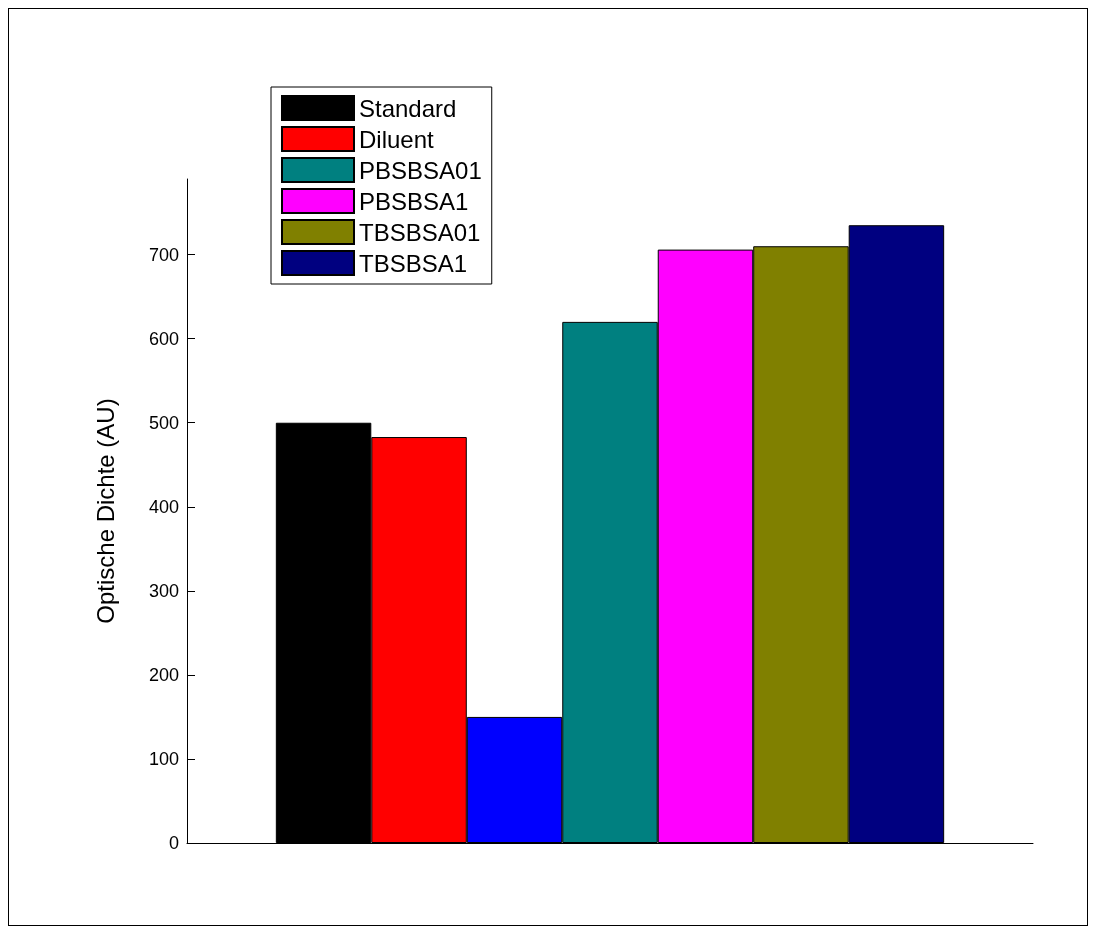 This screenshot has width=1099, height=938. What do you see at coordinates (413, 263) in the screenshot?
I see `legend-label: TBSBSA1` at bounding box center [413, 263].